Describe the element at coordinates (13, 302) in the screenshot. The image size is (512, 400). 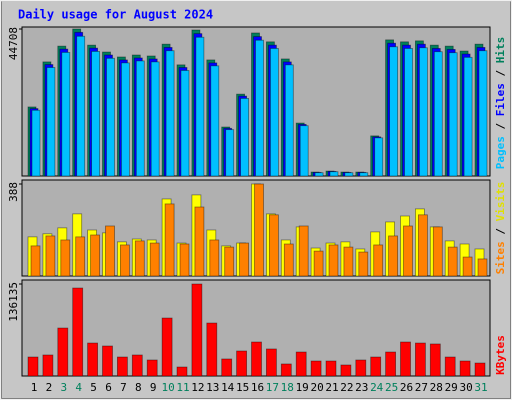
I see `y-tick-label: 136135` at that location.